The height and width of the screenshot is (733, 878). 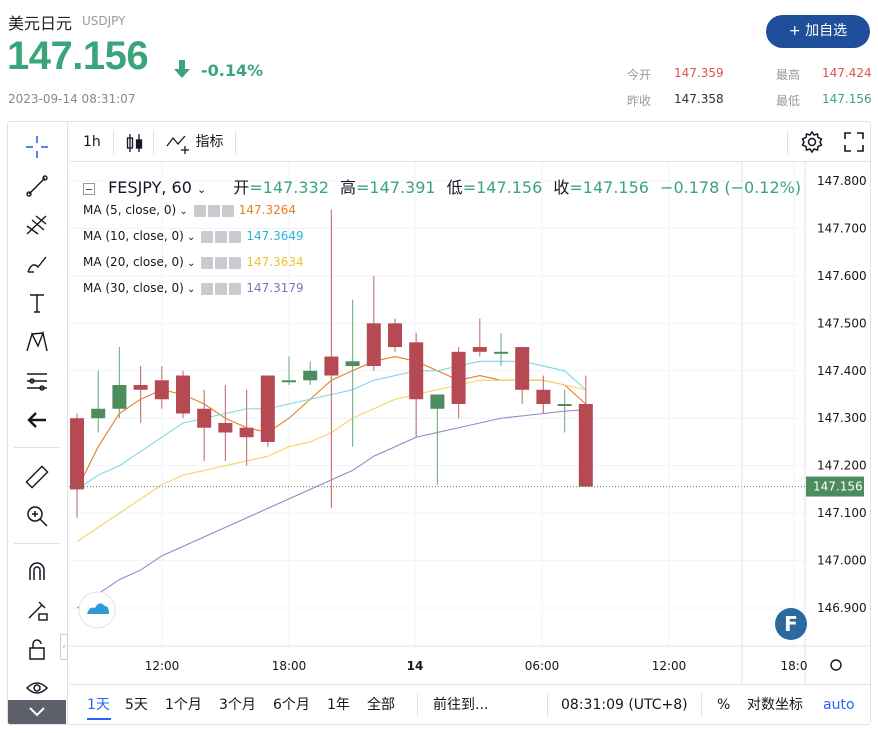 I want to click on lock-pencil-icon, so click(x=38, y=611).